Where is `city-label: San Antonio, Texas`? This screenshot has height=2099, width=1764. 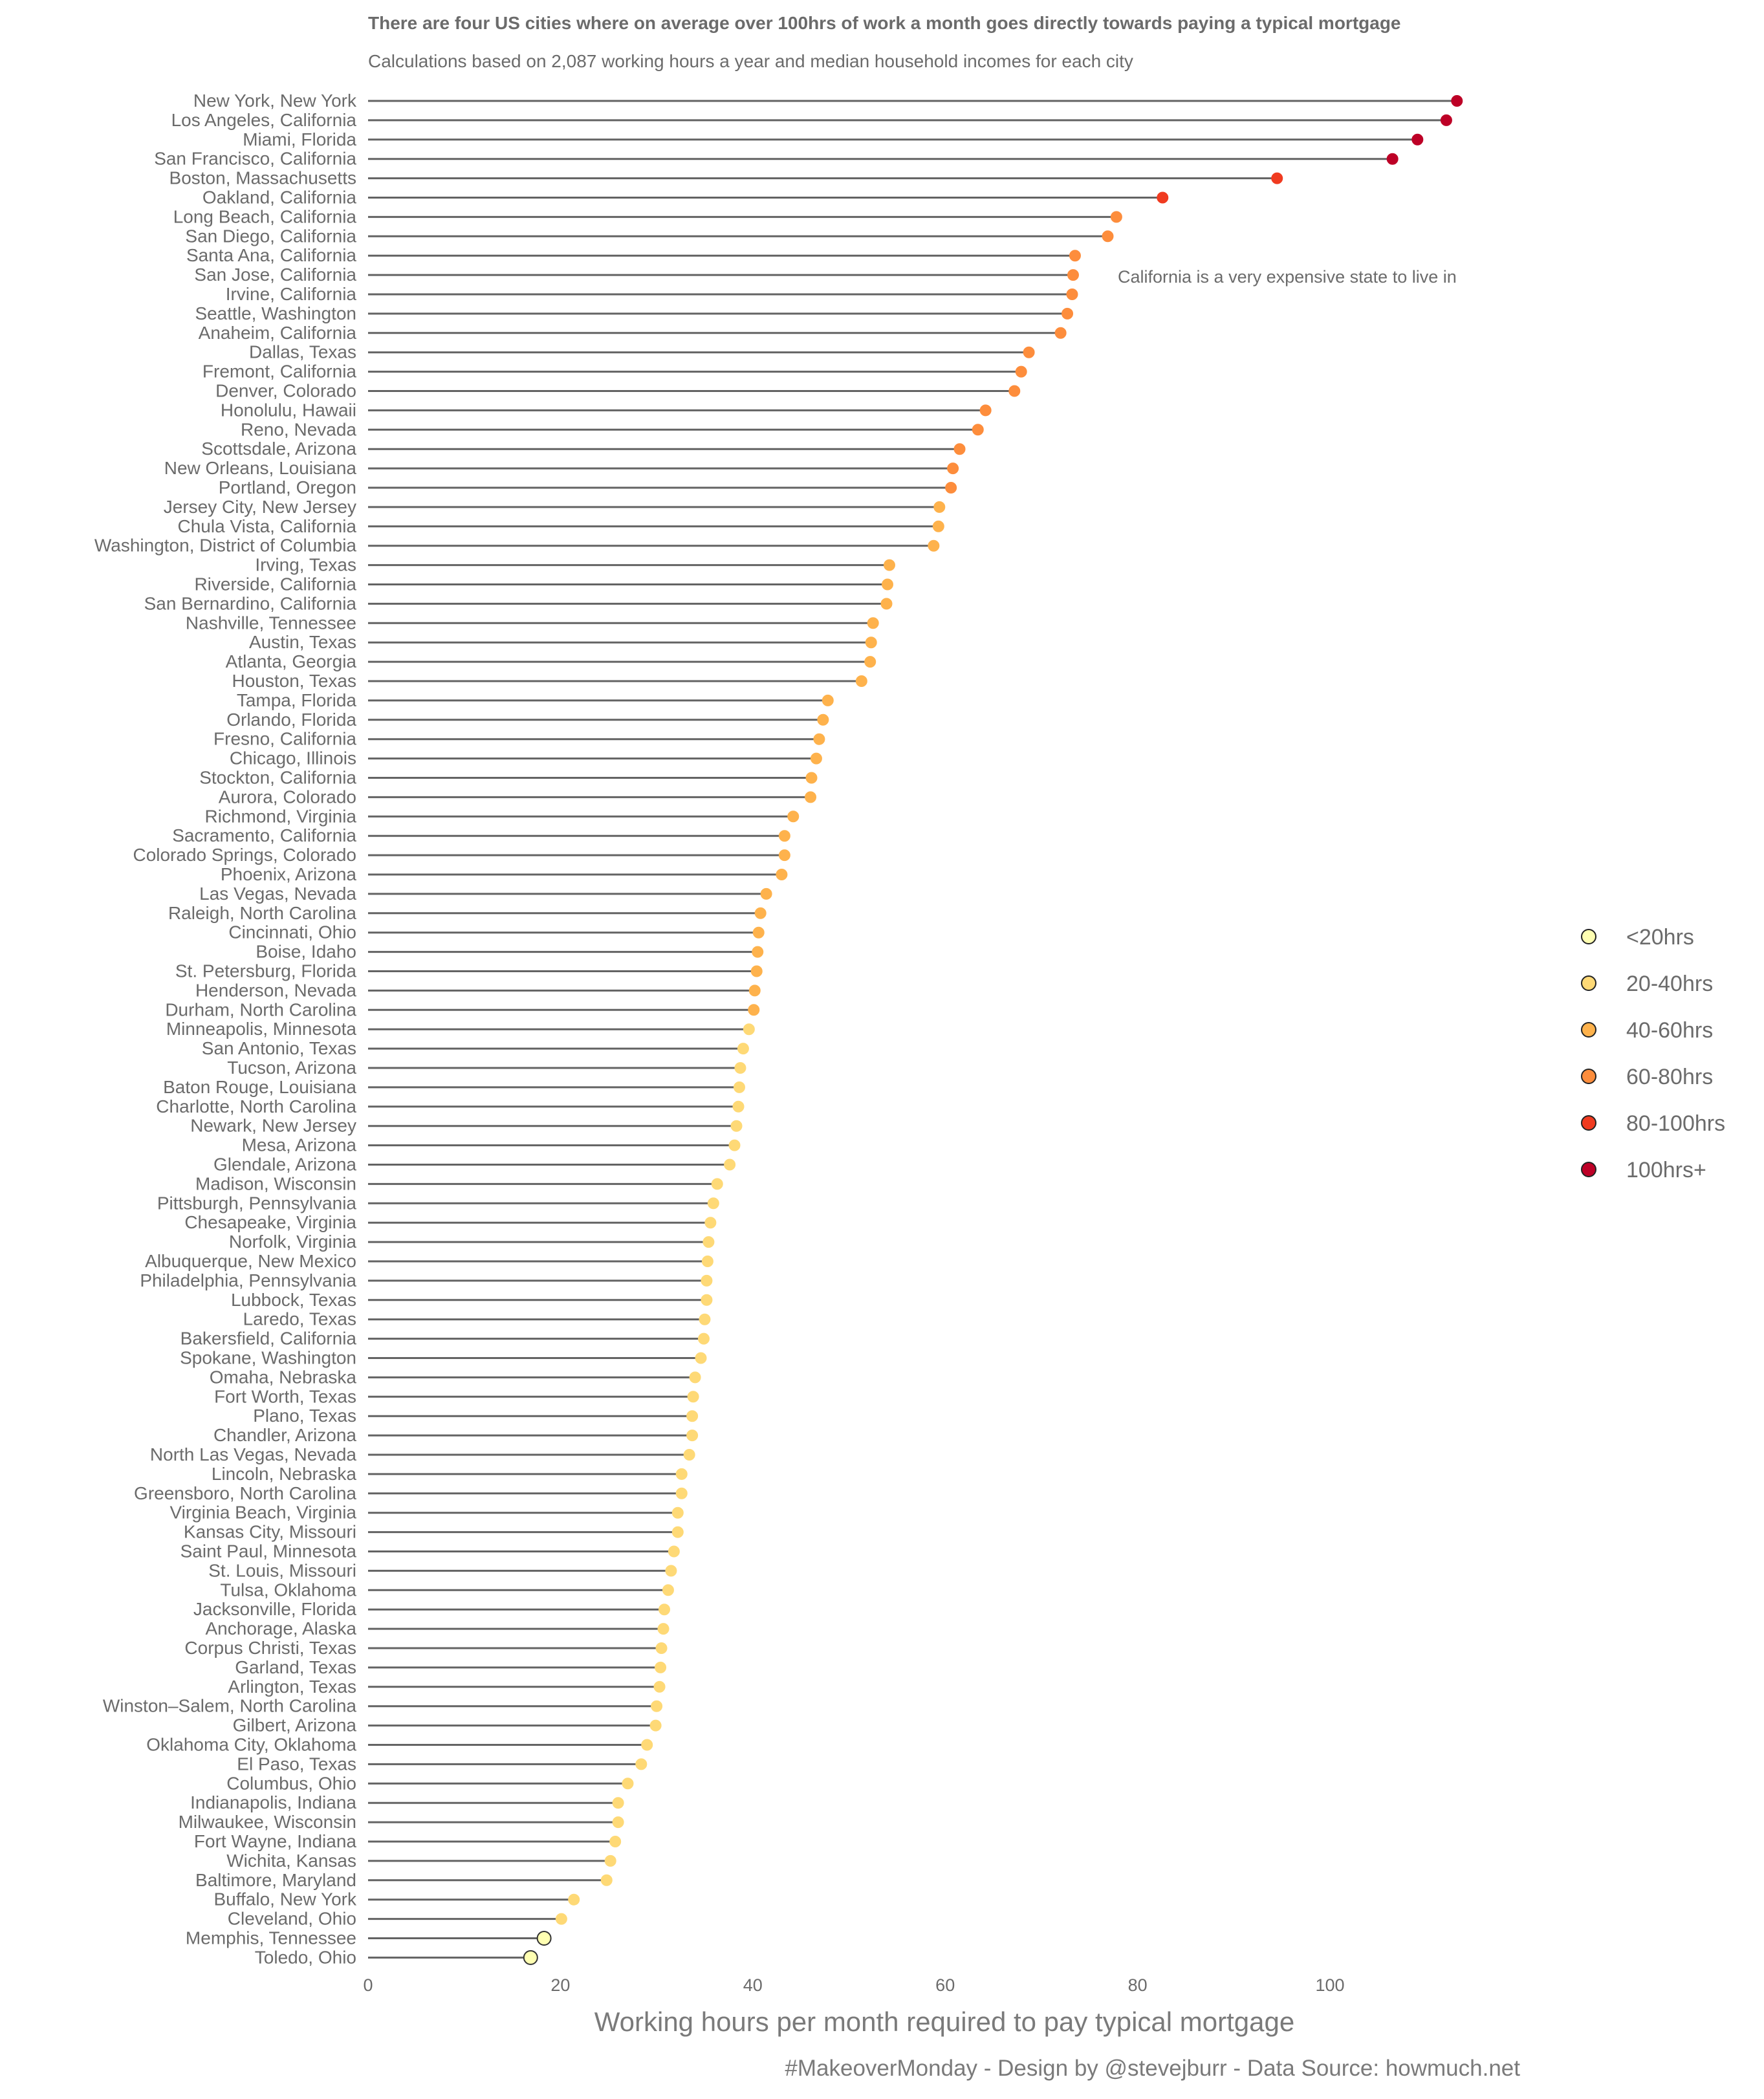
city-label: San Antonio, Texas is located at coordinates (279, 1048).